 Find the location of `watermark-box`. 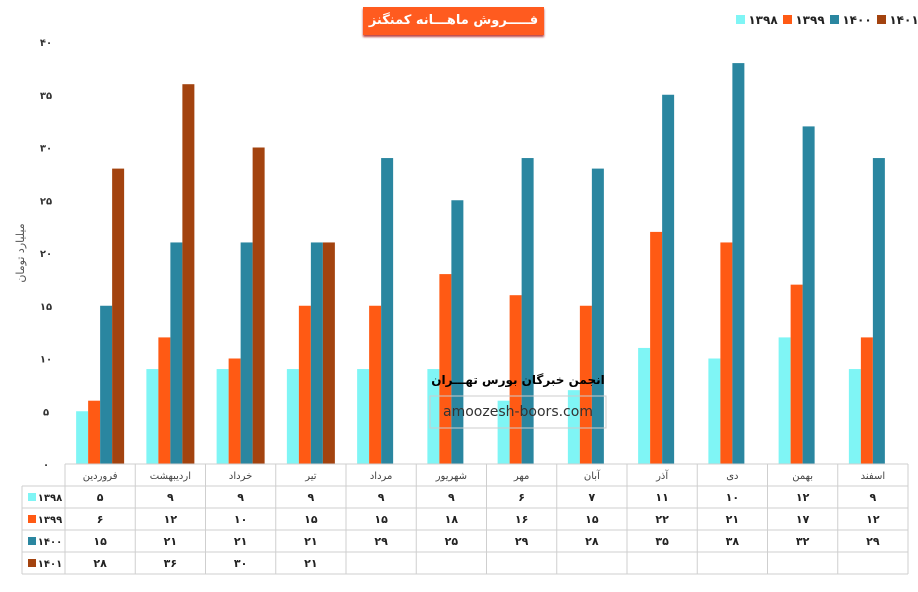

watermark-box is located at coordinates (518, 412).